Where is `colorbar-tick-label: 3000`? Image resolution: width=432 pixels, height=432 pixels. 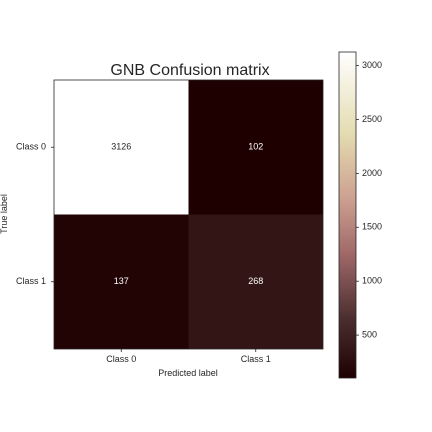
colorbar-tick-label: 3000 is located at coordinates (372, 65).